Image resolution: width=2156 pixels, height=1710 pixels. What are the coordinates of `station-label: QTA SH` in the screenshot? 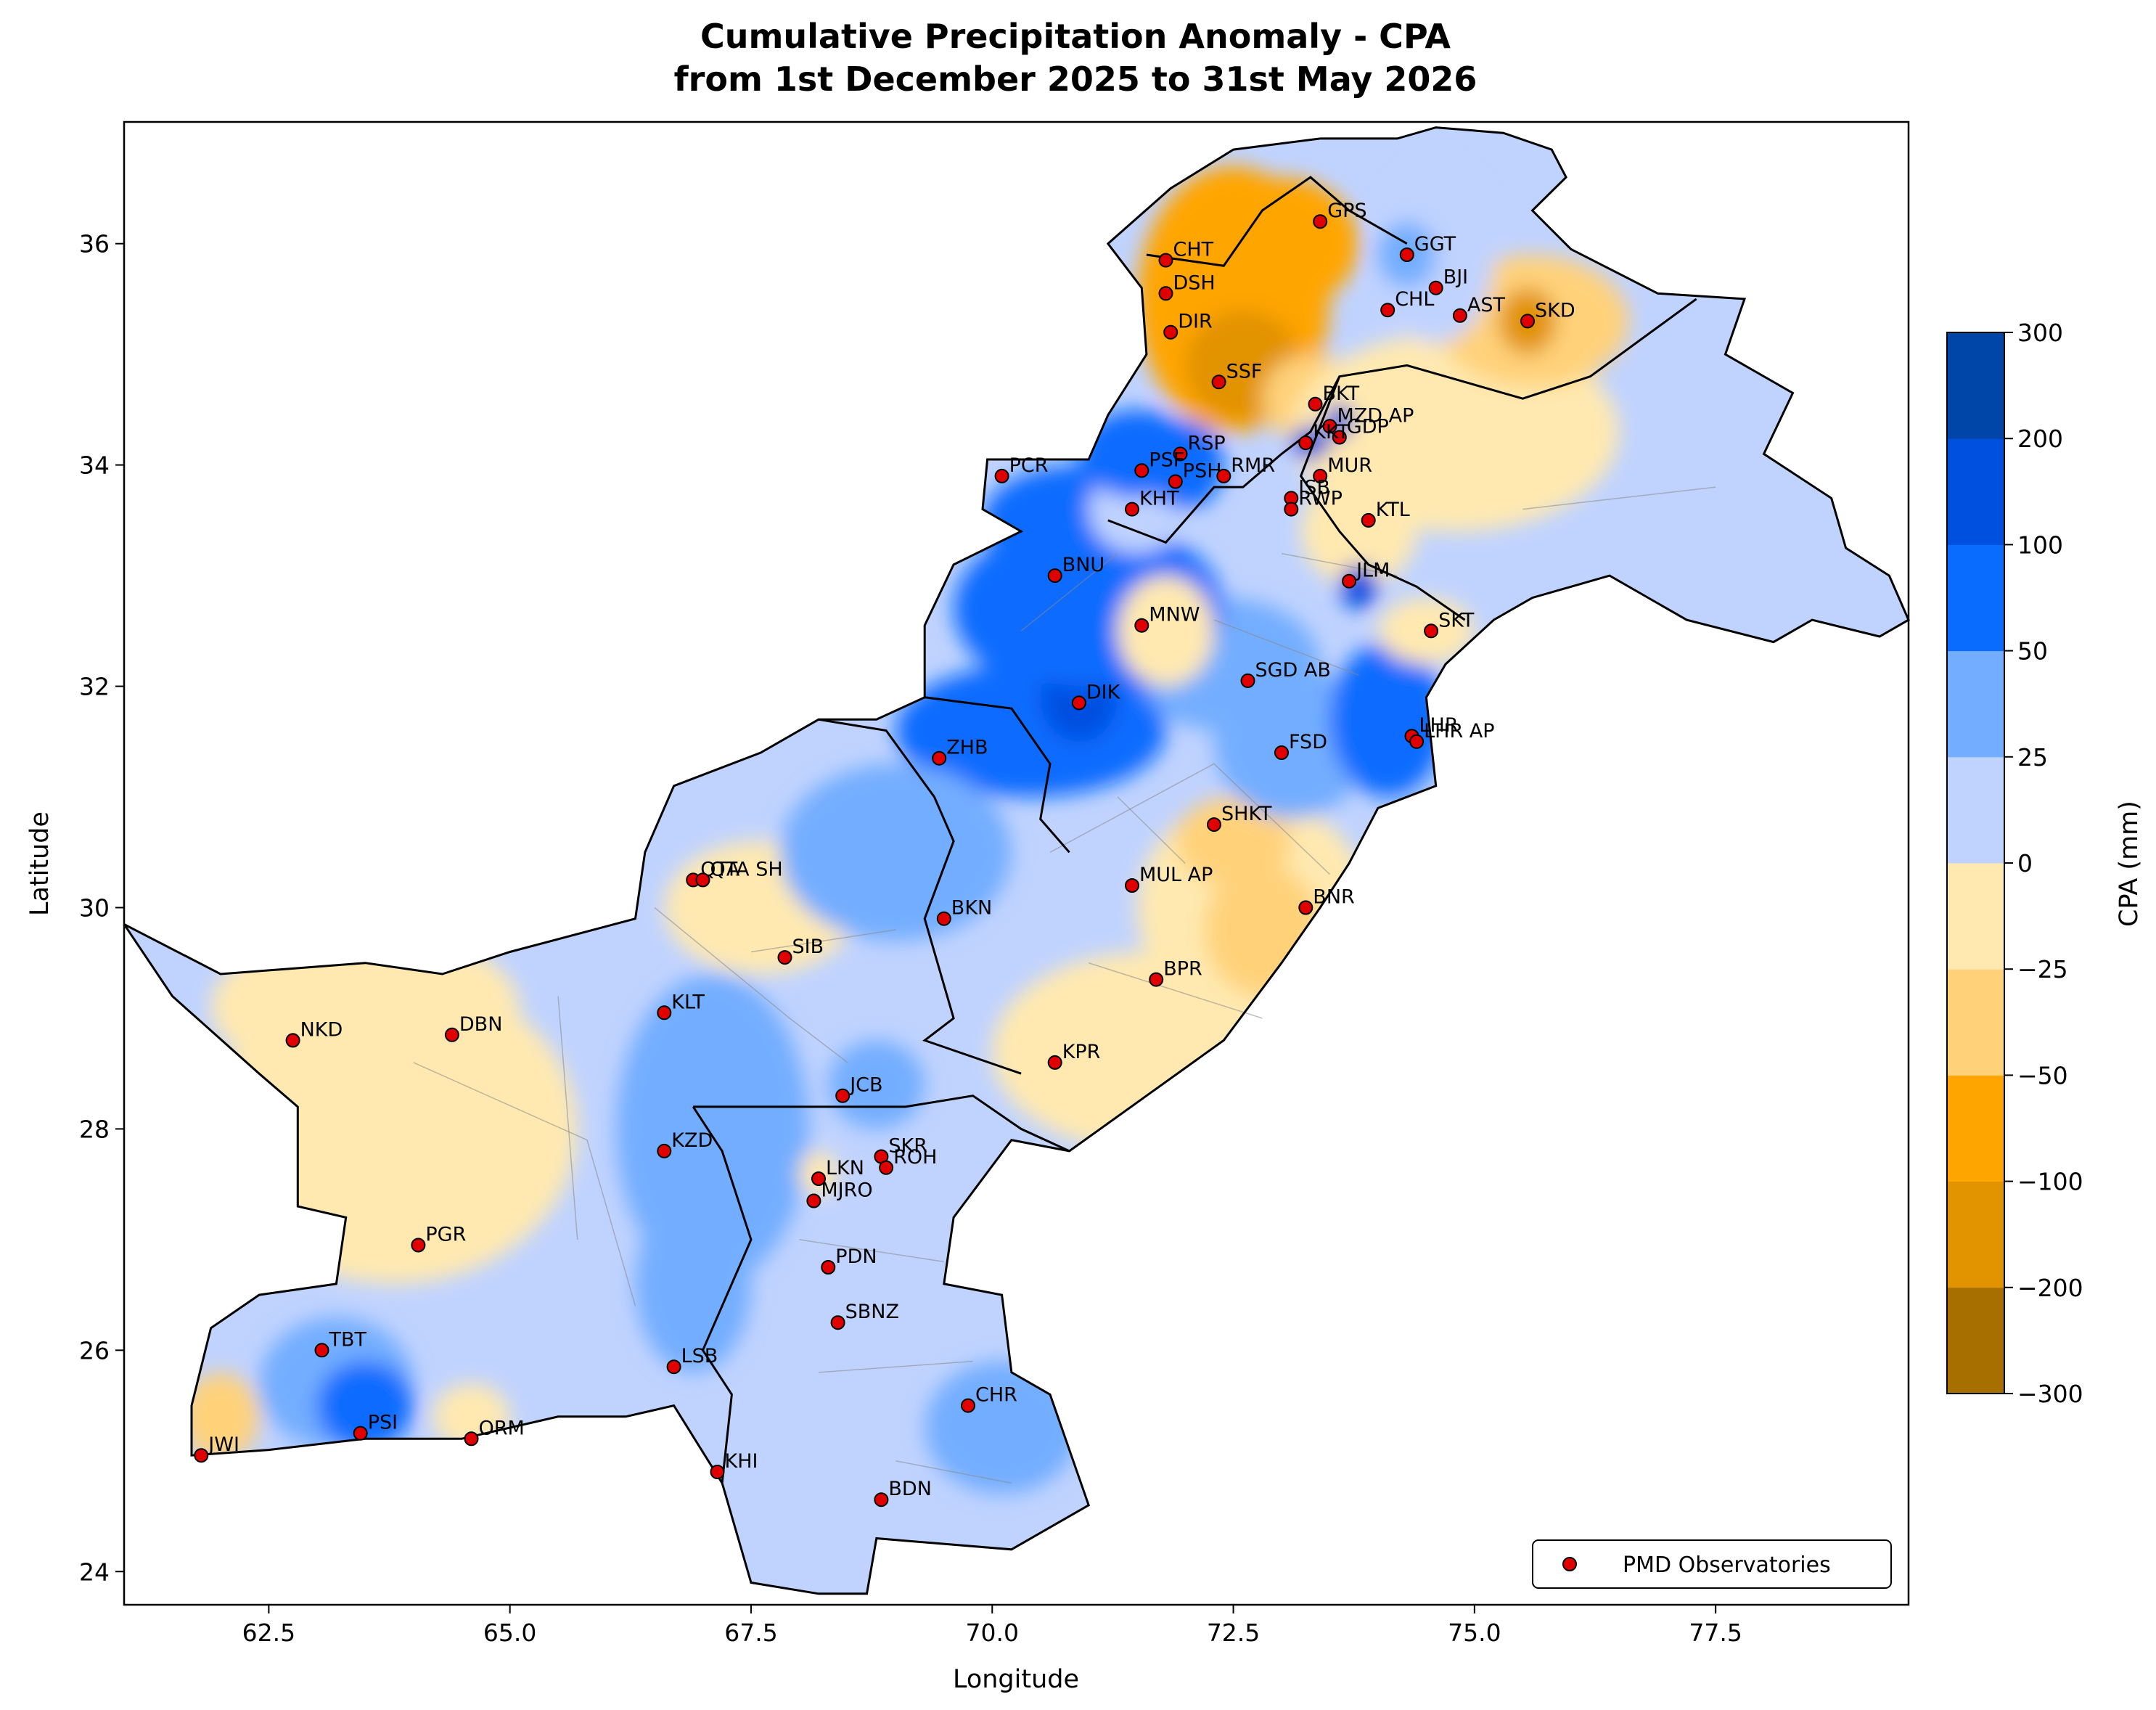 It's located at (746, 869).